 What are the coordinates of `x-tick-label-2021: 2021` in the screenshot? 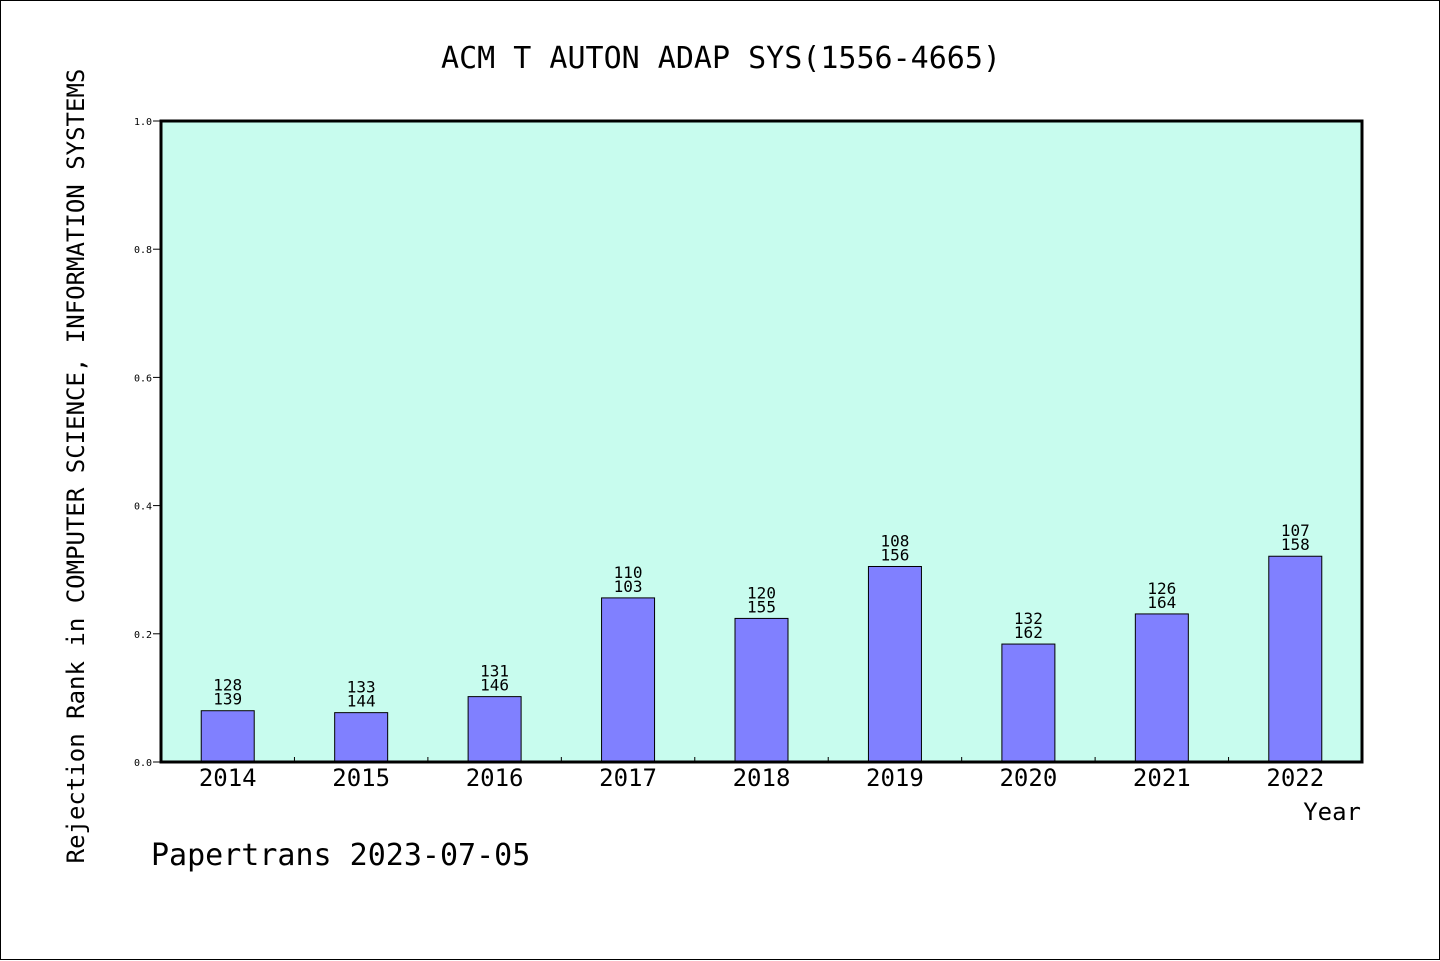 It's located at (1162, 778).